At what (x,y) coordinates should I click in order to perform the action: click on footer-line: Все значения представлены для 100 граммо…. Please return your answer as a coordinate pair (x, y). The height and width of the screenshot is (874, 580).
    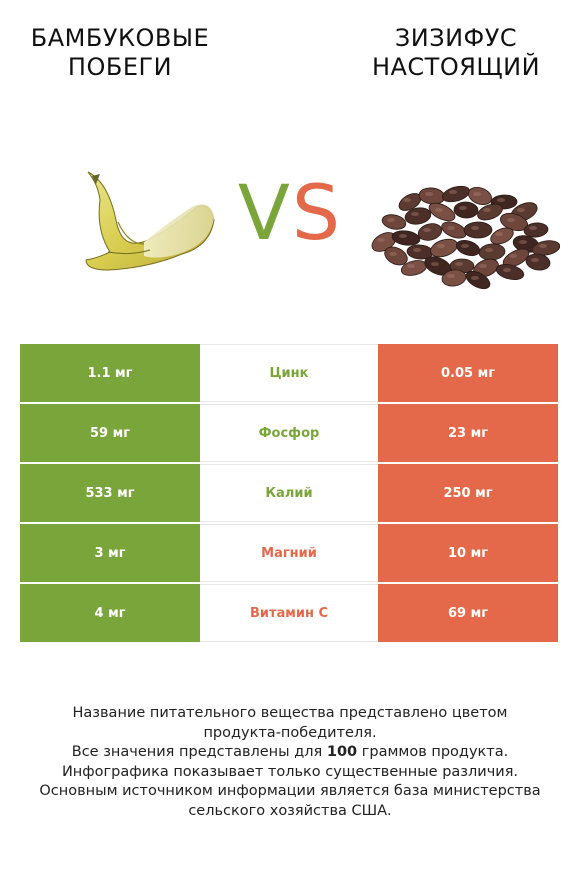
    Looking at the image, I should click on (290, 753).